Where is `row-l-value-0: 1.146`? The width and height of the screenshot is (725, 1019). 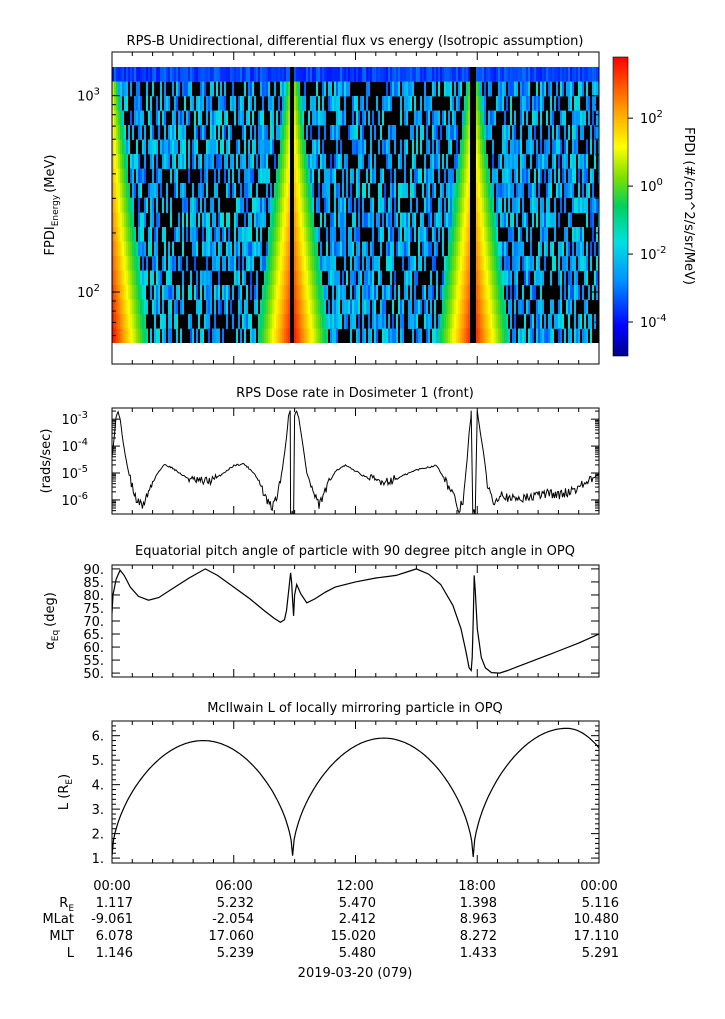 row-l-value-0: 1.146 is located at coordinates (114, 953).